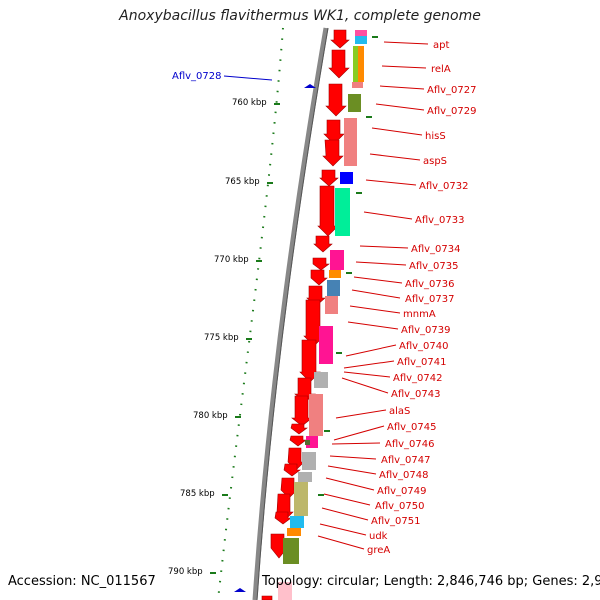 The width and height of the screenshot is (600, 600). What do you see at coordinates (231, 260) in the screenshot?
I see `kbp-tick-label: 770 kbp` at bounding box center [231, 260].